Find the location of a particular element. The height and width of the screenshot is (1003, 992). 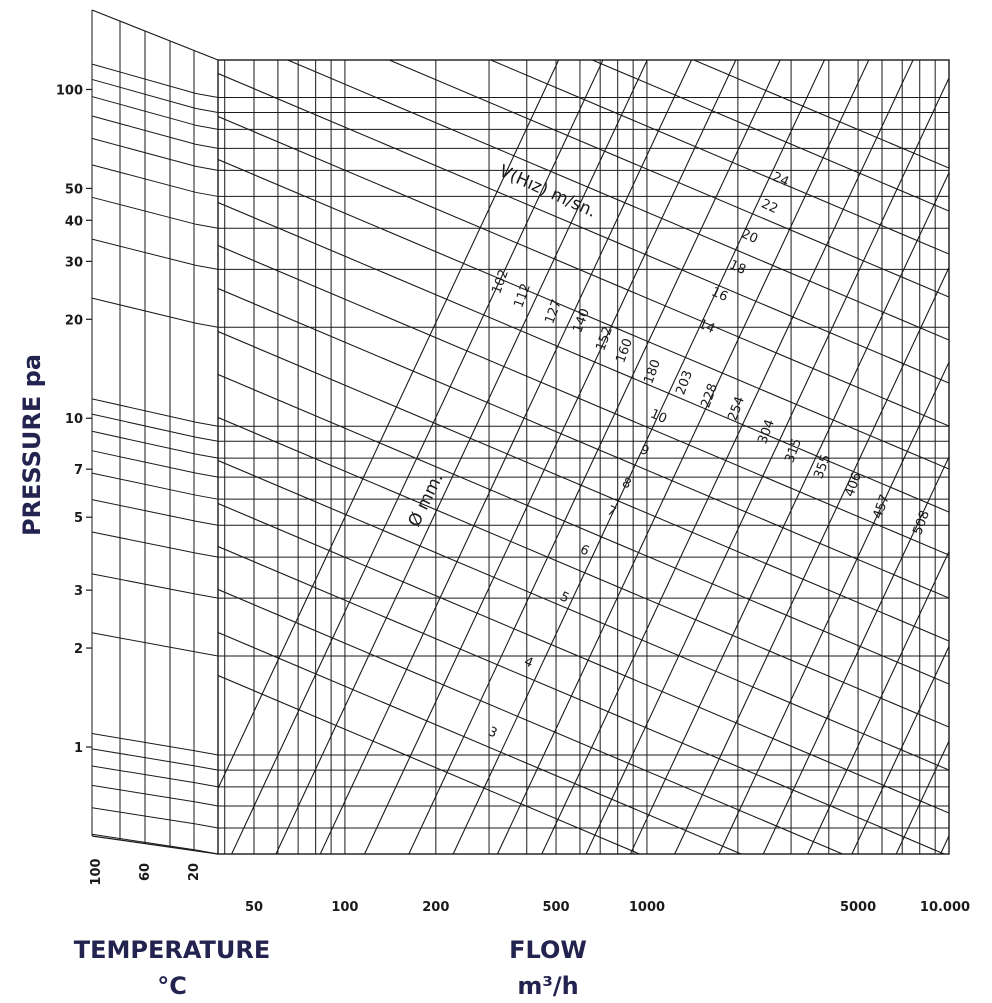

y-tick-label: 5 is located at coordinates (78, 518).